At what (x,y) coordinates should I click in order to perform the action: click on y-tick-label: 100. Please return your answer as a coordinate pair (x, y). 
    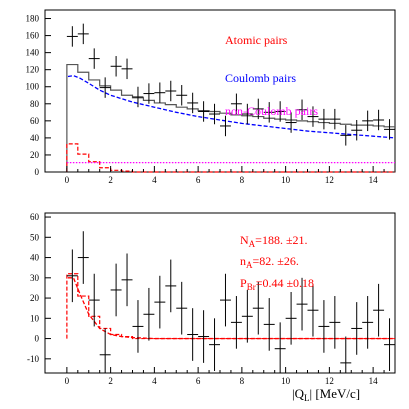
    Looking at the image, I should click on (33, 87).